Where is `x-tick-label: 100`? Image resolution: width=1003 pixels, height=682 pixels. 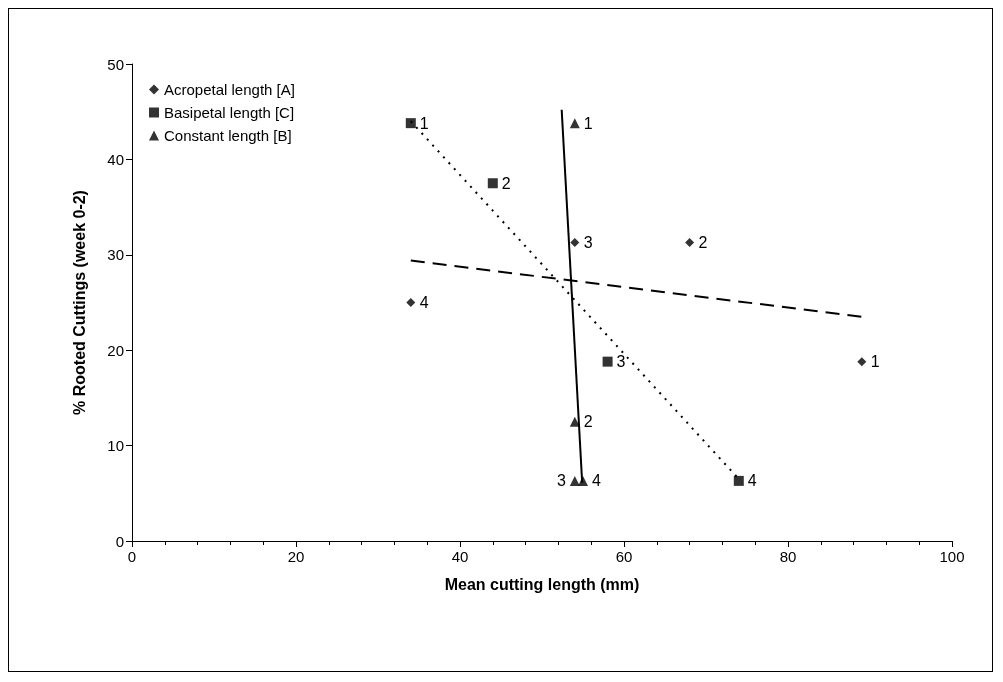
x-tick-label: 100 is located at coordinates (952, 556).